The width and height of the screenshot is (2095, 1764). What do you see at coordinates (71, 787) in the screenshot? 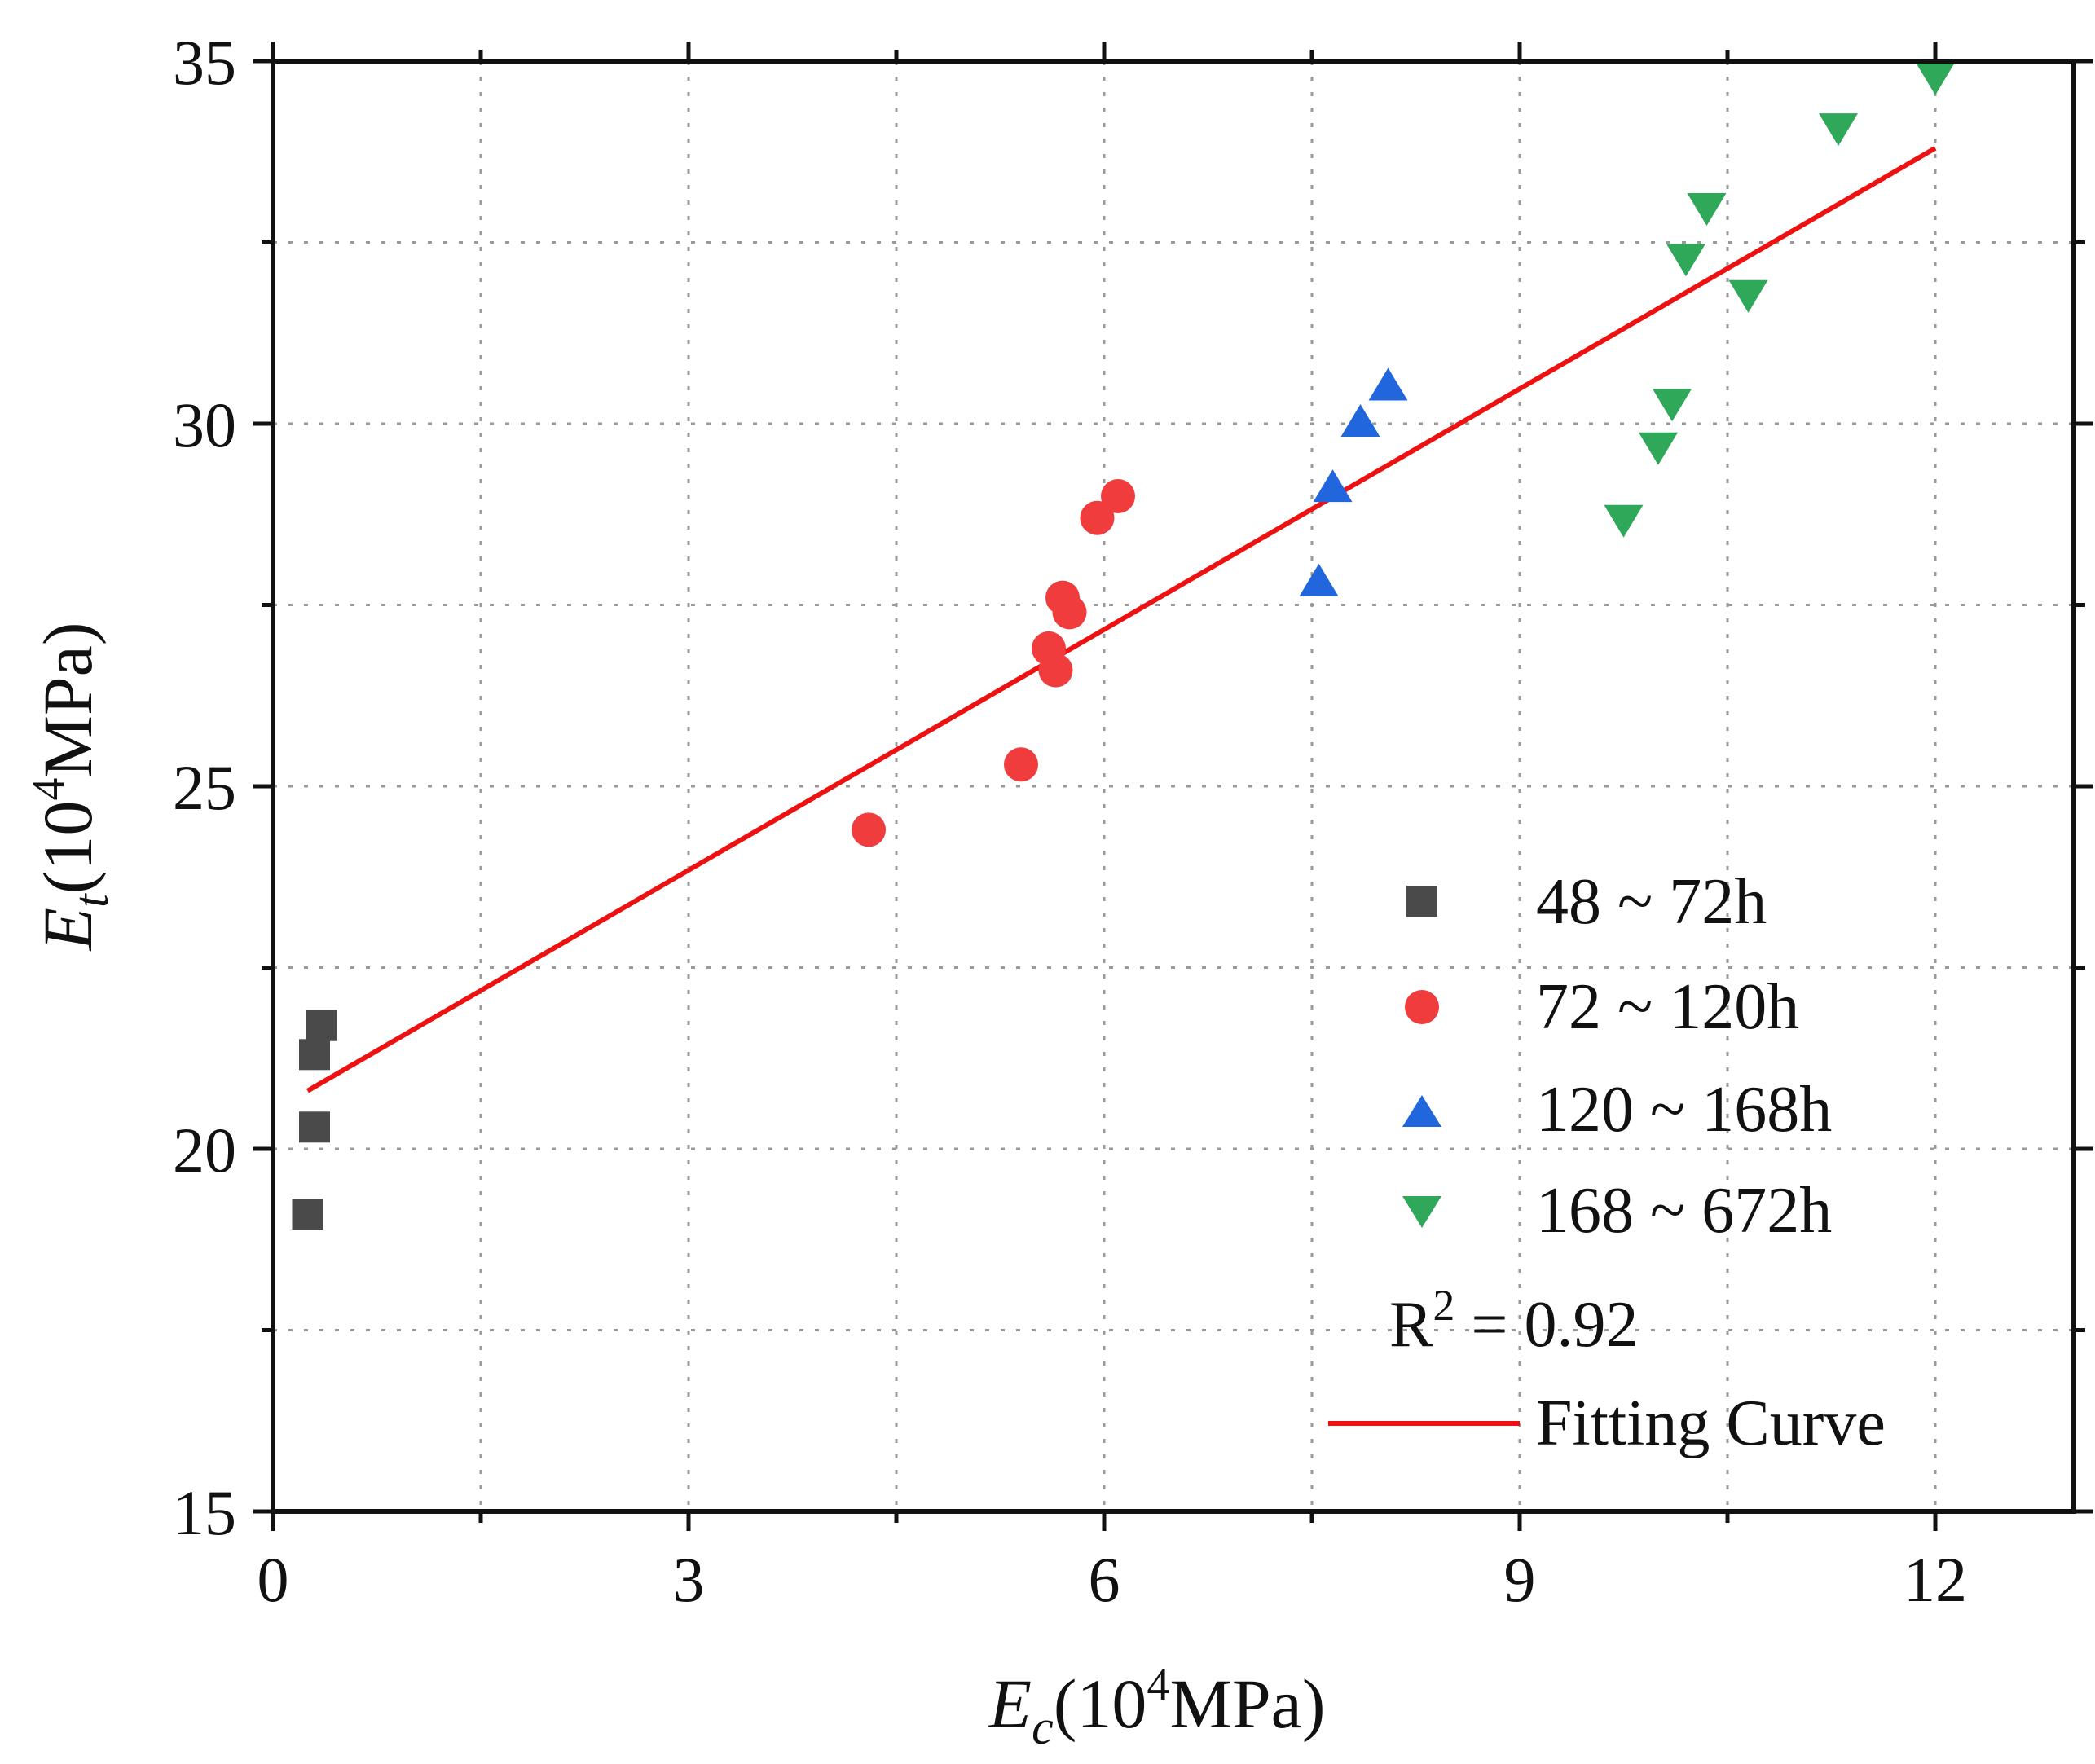
I see `y-axis-title: Et(104MPa)` at bounding box center [71, 787].